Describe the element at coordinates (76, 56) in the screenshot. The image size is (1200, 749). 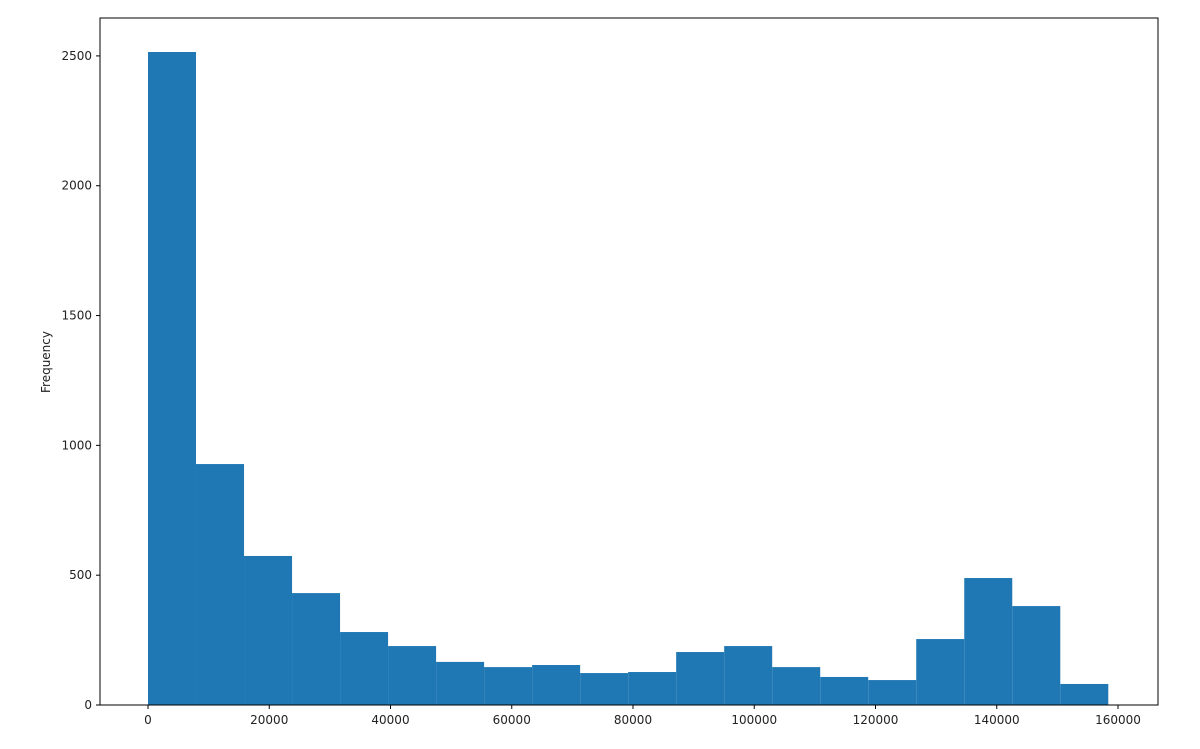
I see `y-tick-label: 2500` at that location.